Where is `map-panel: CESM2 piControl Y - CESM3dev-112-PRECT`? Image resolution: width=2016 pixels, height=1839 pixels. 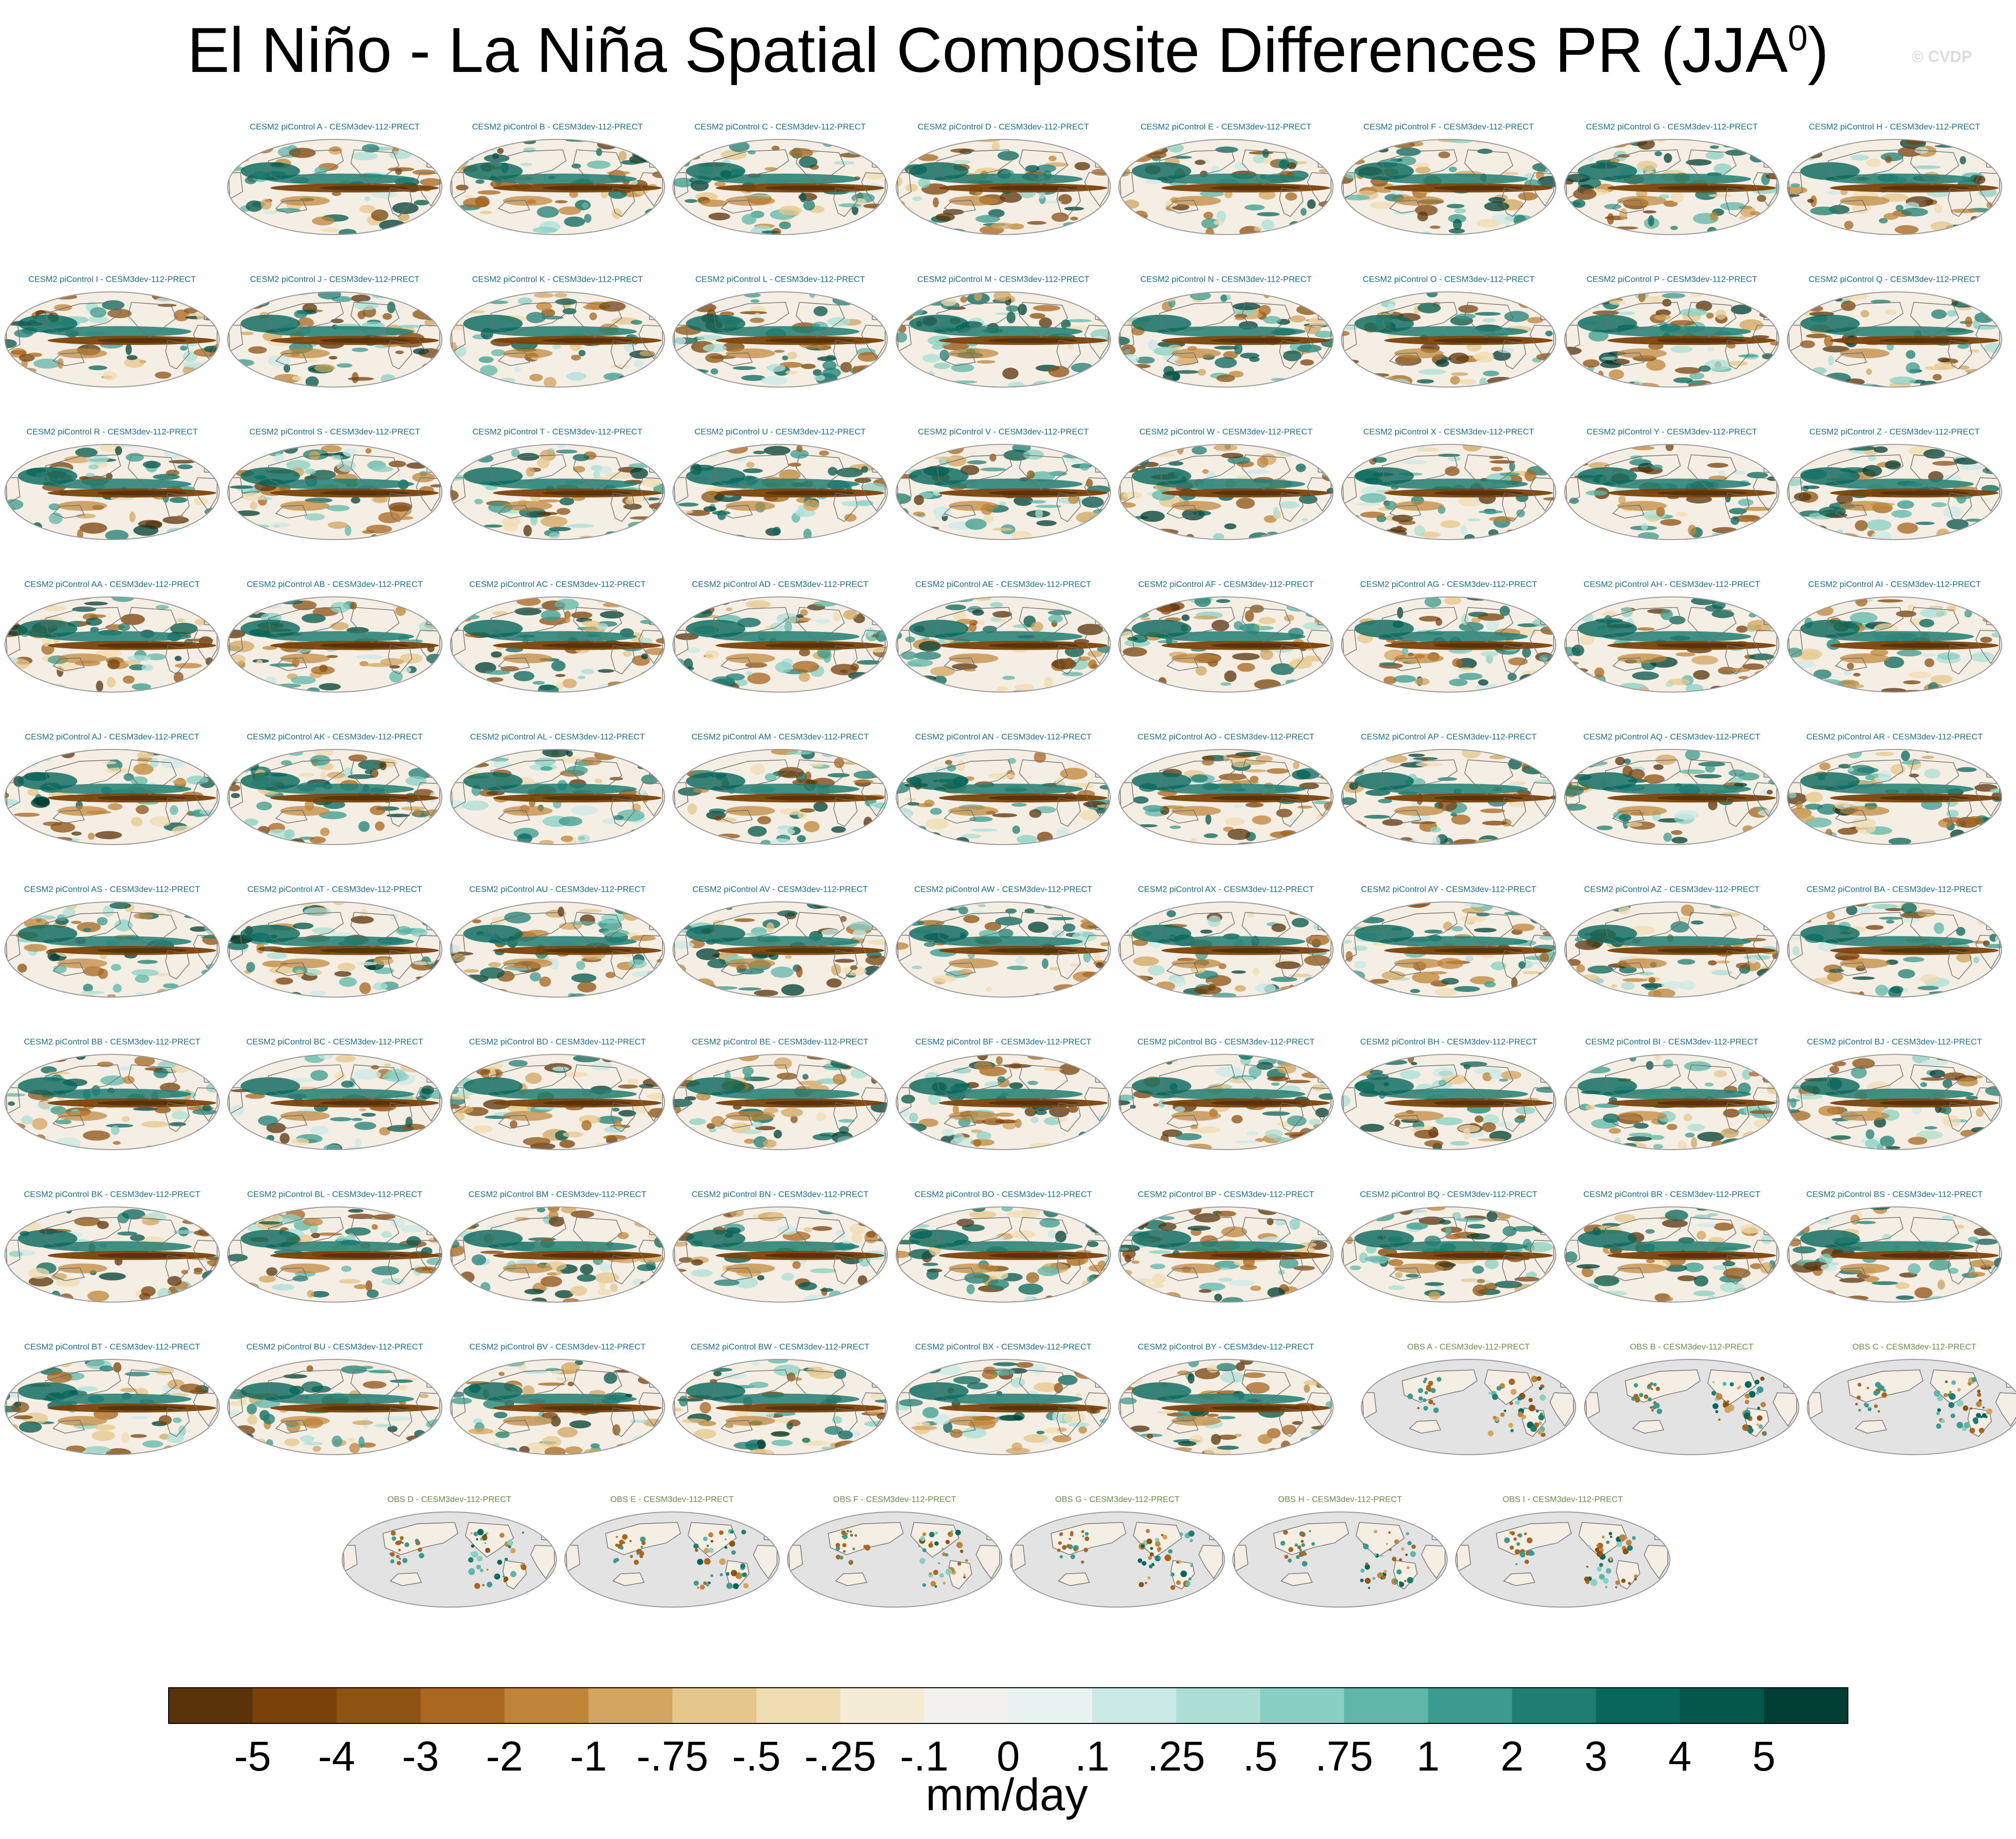 map-panel: CESM2 piControl Y - CESM3dev-112-PRECT is located at coordinates (1671, 483).